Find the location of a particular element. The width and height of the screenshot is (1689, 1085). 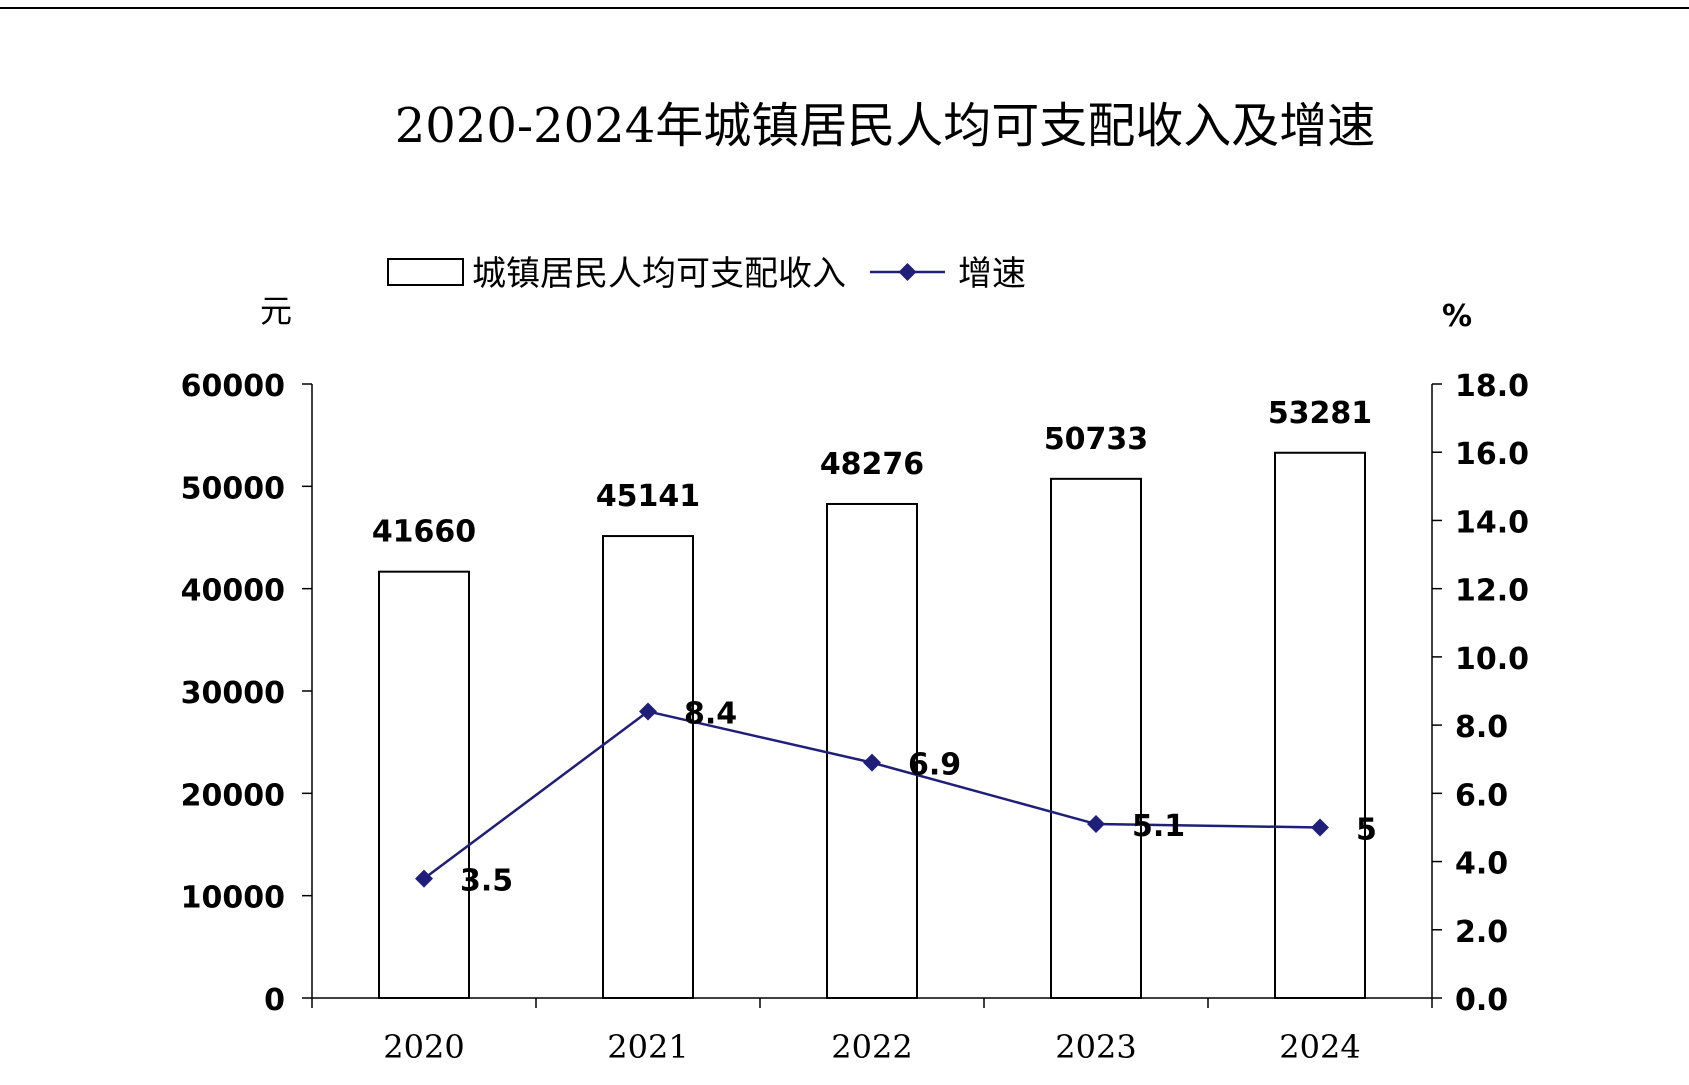

chart-title: 2020-2024年城镇居民人均可支配收入及增速 is located at coordinates (885, 126).